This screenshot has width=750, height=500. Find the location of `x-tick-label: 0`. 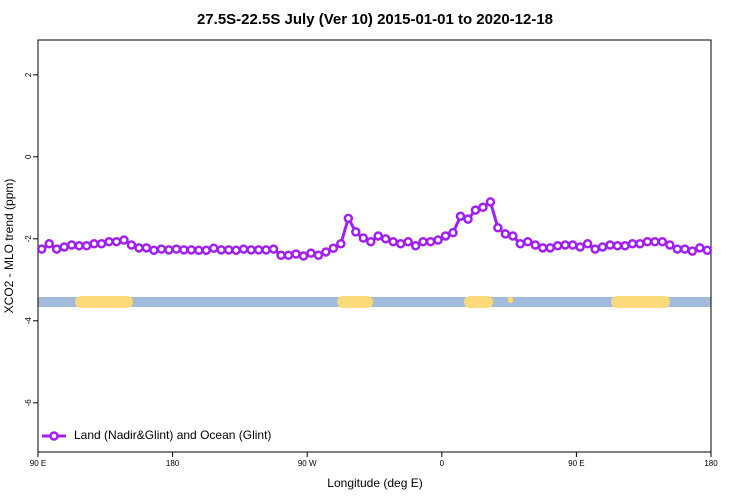

x-tick-label: 0 is located at coordinates (442, 463).